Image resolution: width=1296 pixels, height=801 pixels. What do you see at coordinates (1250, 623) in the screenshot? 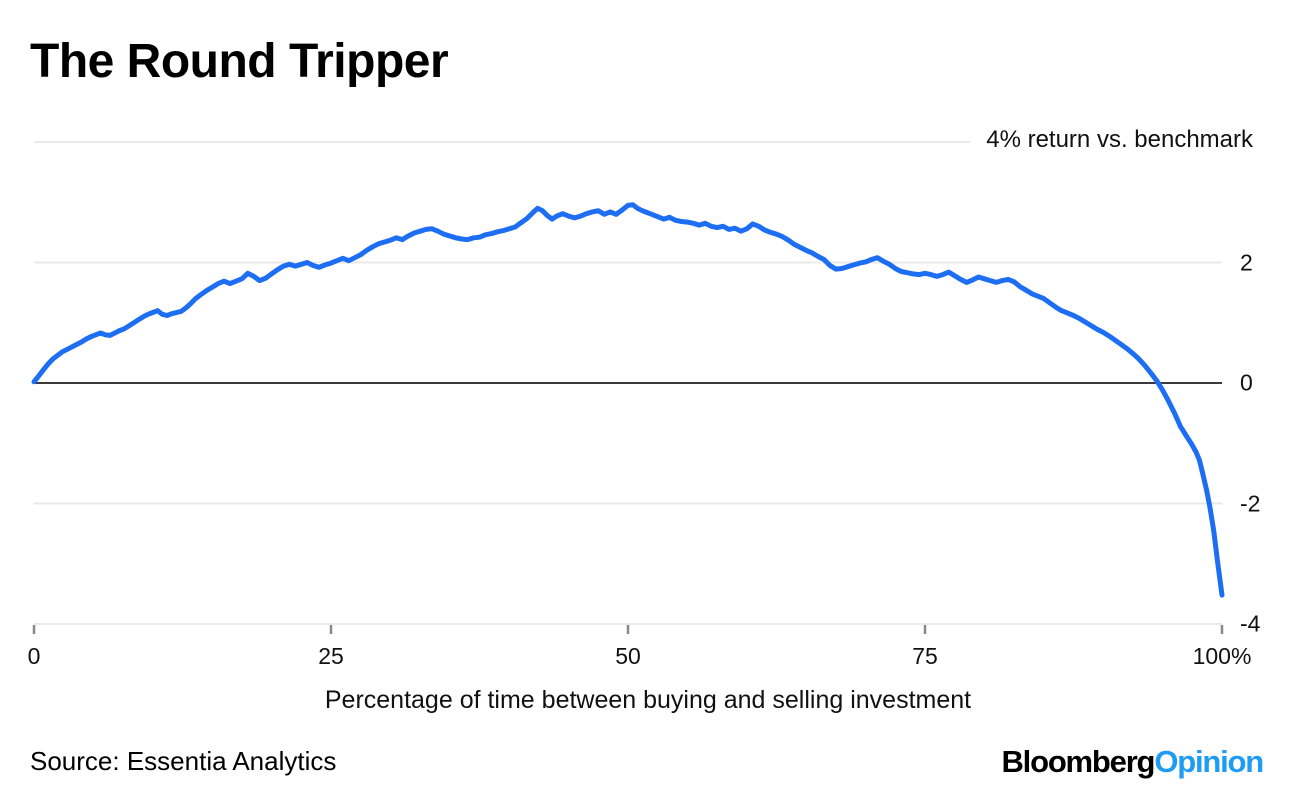
I see `y-tick-label: -4` at bounding box center [1250, 623].